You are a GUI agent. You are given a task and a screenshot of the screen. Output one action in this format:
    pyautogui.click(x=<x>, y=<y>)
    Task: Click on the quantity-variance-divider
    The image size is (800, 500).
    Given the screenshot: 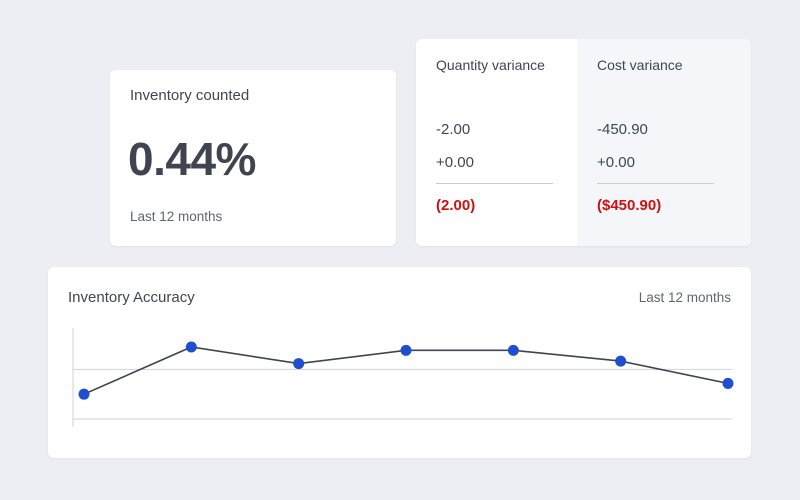 What is the action you would take?
    pyautogui.click(x=494, y=183)
    